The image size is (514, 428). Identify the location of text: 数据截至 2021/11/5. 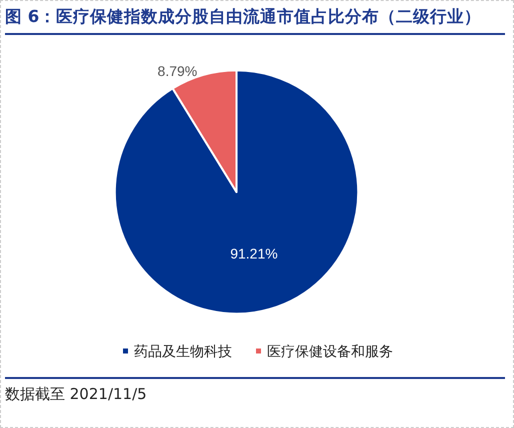
(255, 390).